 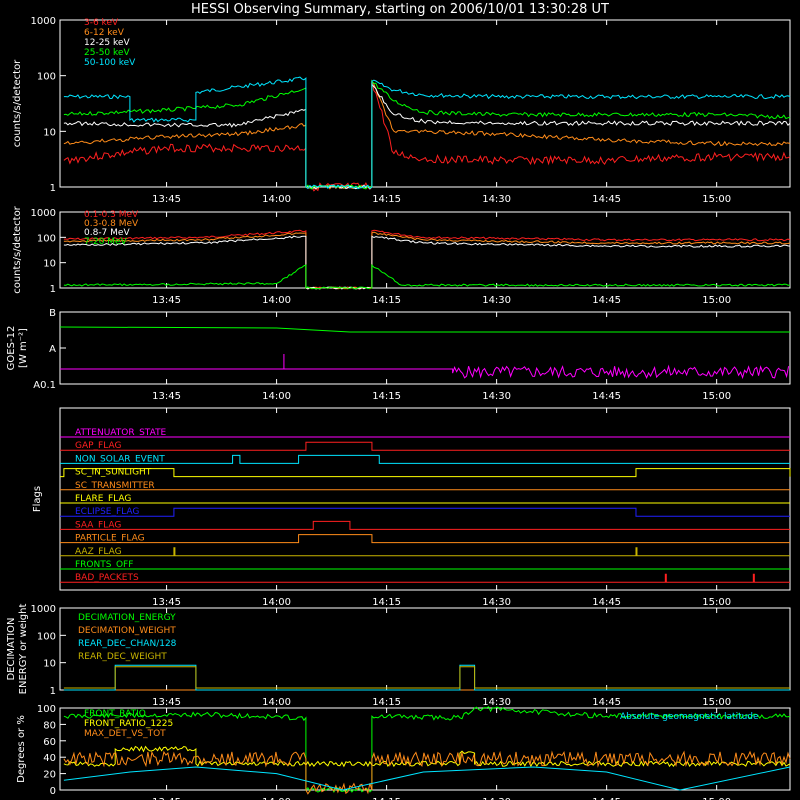 I want to click on legend-entry: 50-100 keV, so click(x=110, y=63).